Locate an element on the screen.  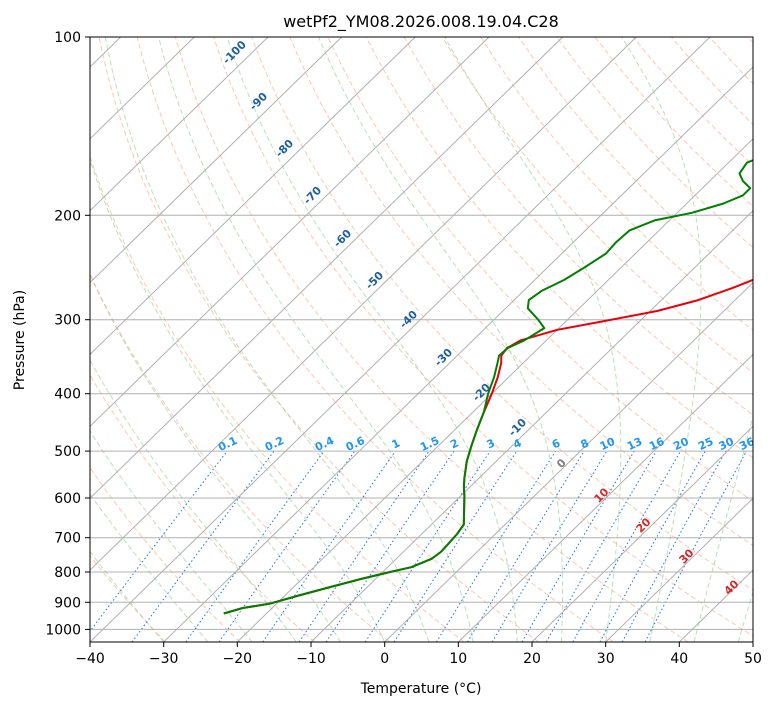
y-tick-label: 600 is located at coordinates (67, 499).